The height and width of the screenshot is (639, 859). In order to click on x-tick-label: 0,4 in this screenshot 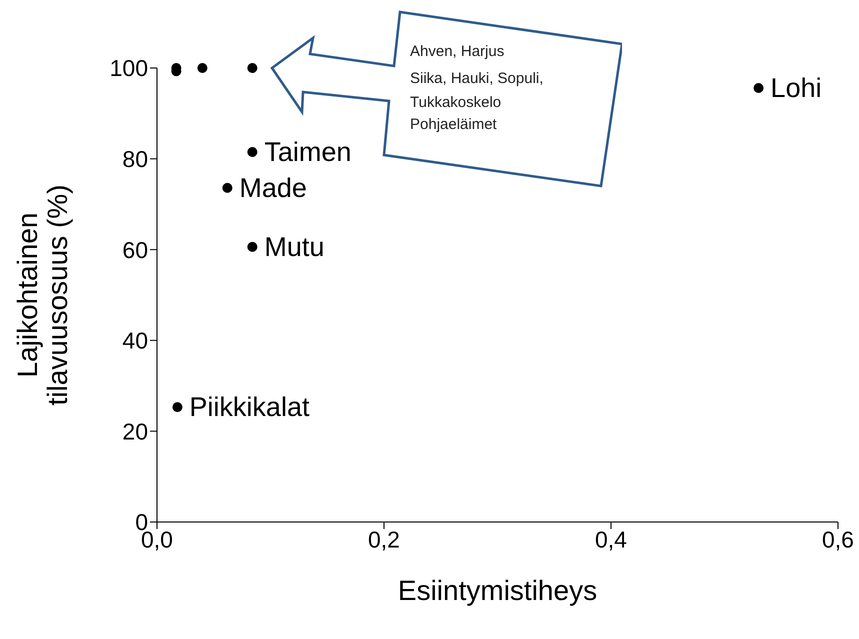, I will do `click(611, 539)`.